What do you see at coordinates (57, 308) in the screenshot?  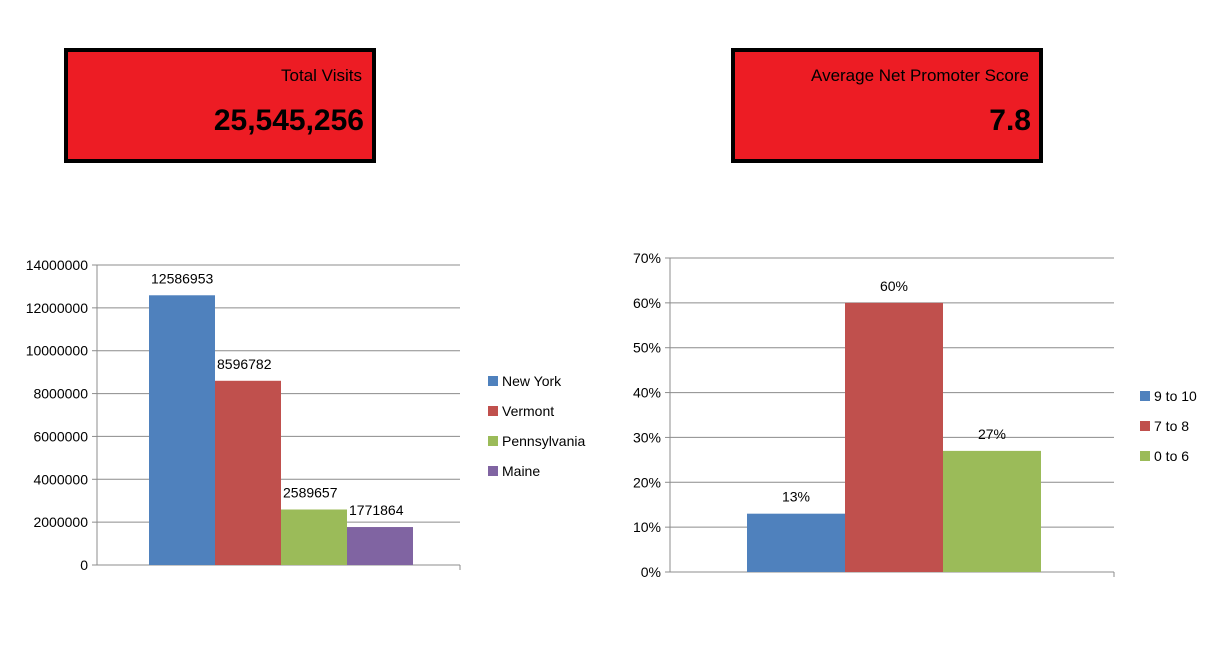 I see `y-tick-label: 12000000` at bounding box center [57, 308].